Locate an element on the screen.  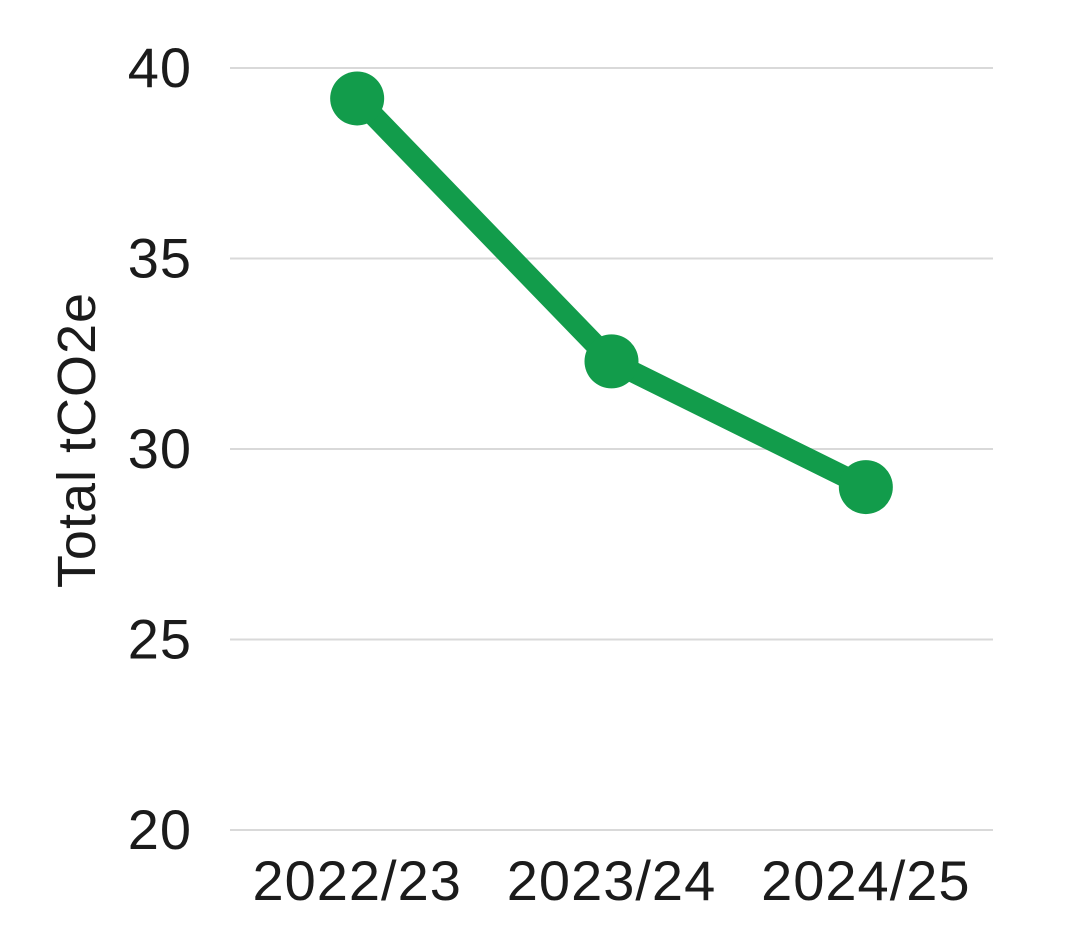
y-tick-label: 30 is located at coordinates (160, 448).